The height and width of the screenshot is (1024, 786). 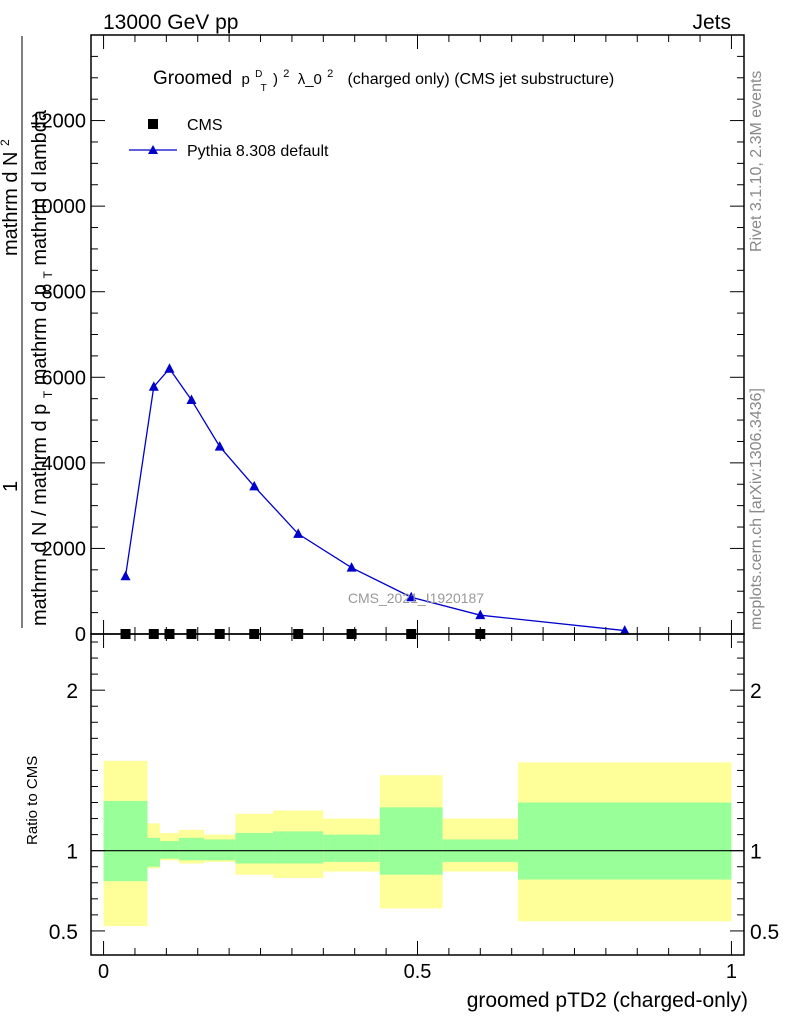 What do you see at coordinates (258, 151) in the screenshot?
I see `legend-pythia-label: Pythia 8.308 default` at bounding box center [258, 151].